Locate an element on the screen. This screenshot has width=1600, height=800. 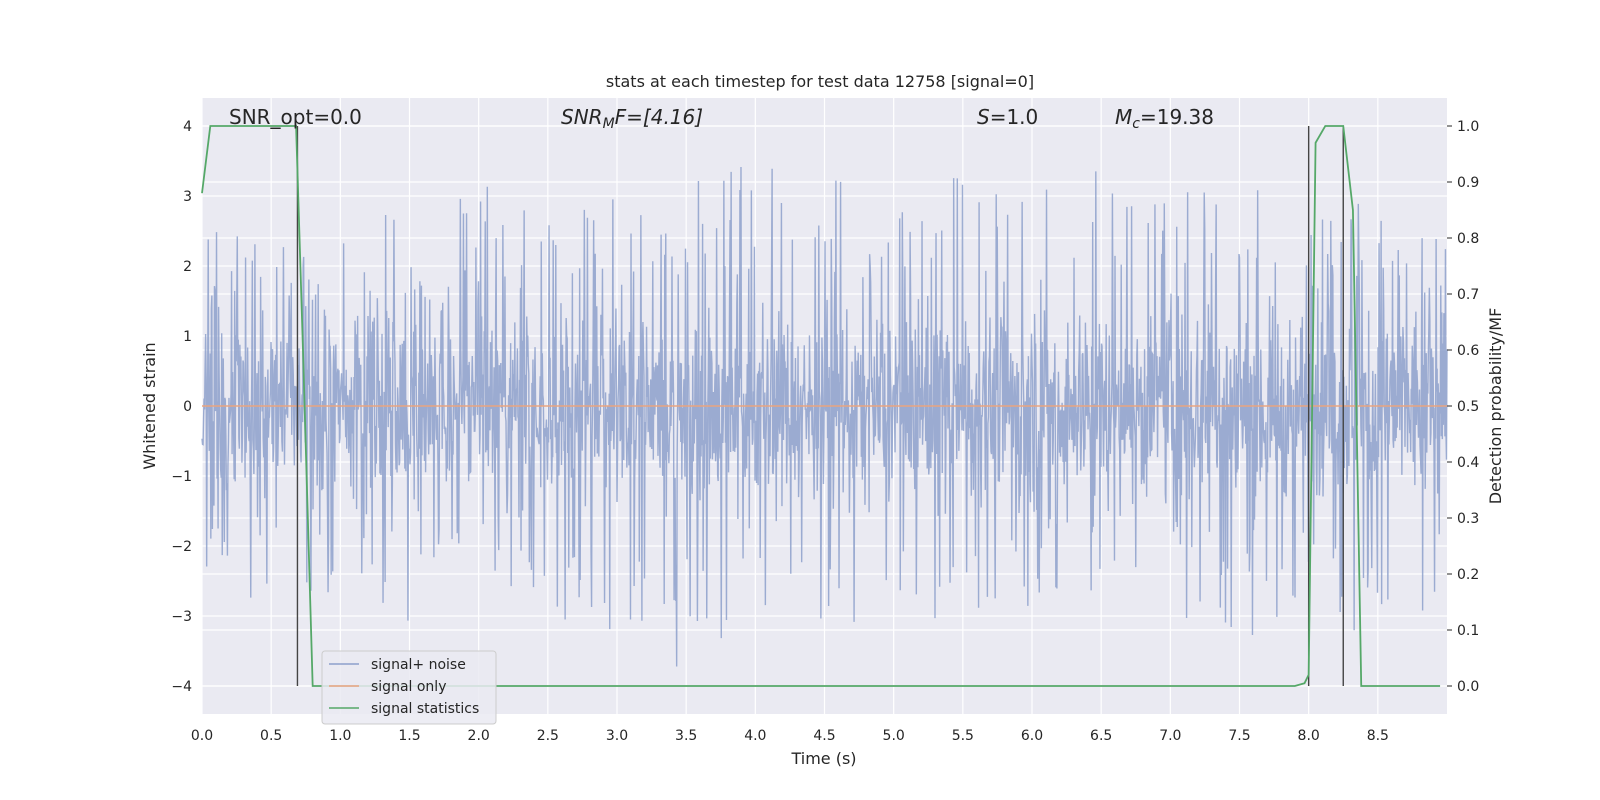
x-tick-label: 0.0 is located at coordinates (202, 736).